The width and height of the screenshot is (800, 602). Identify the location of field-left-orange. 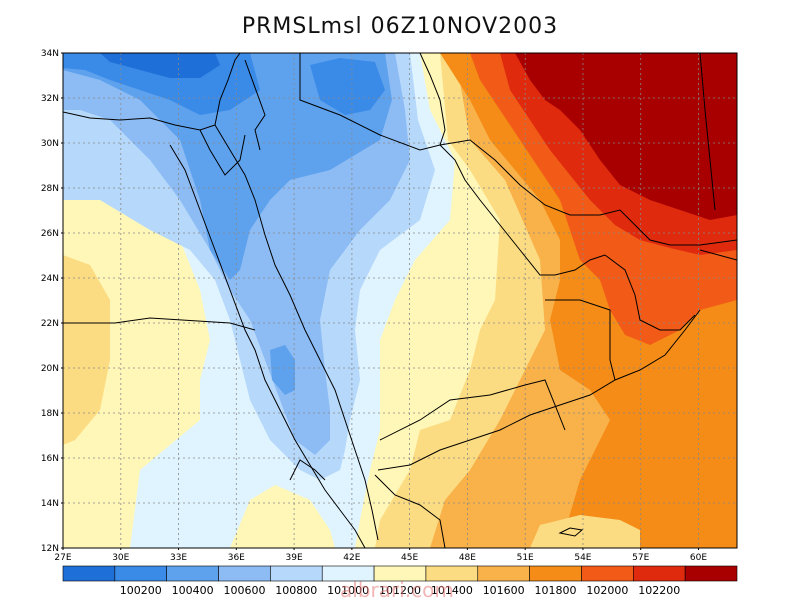
(86, 350).